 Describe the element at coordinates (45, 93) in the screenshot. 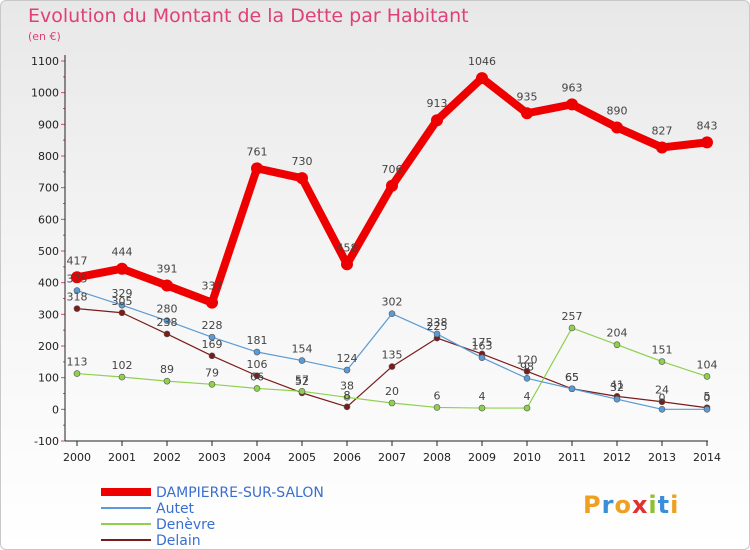

I see `y-tick-label: 1000` at that location.